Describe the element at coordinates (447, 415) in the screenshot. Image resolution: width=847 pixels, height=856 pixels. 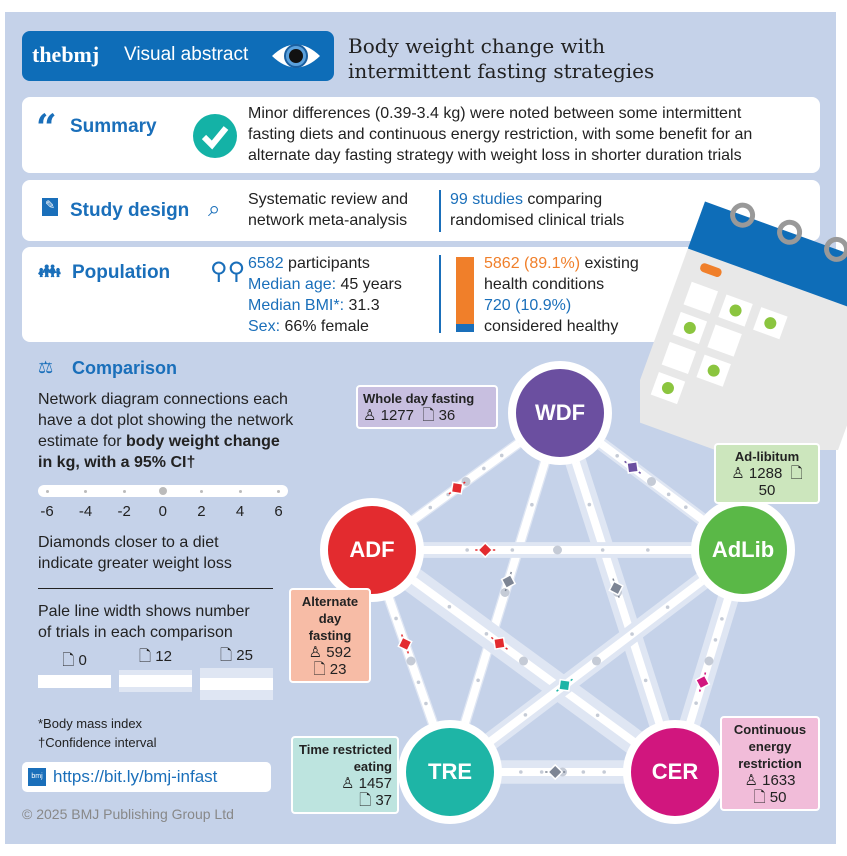
I see `trial-count: 36` at that location.